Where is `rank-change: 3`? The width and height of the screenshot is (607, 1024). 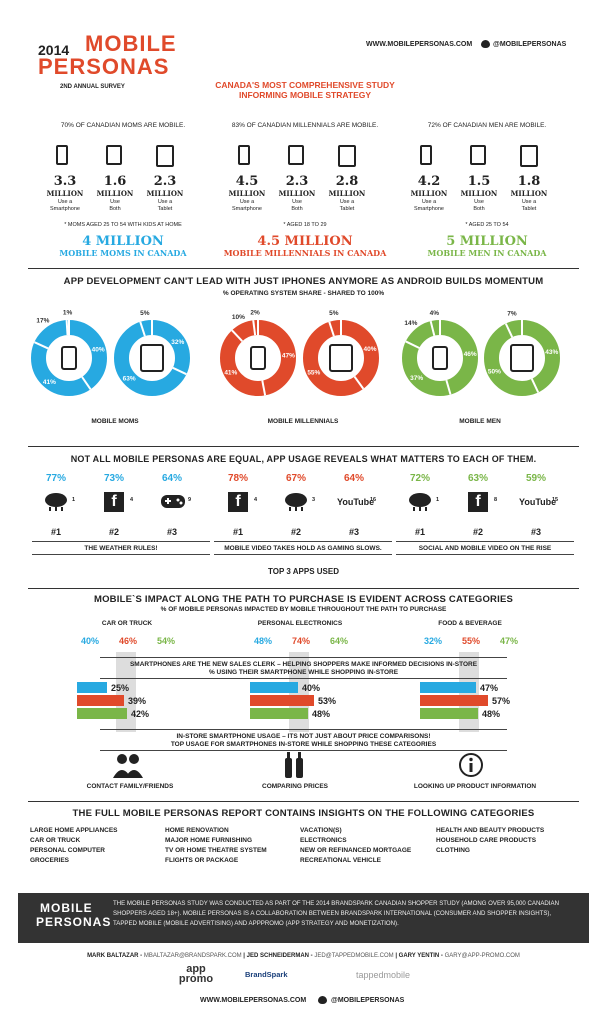
rank-change: 3 is located at coordinates (314, 500).